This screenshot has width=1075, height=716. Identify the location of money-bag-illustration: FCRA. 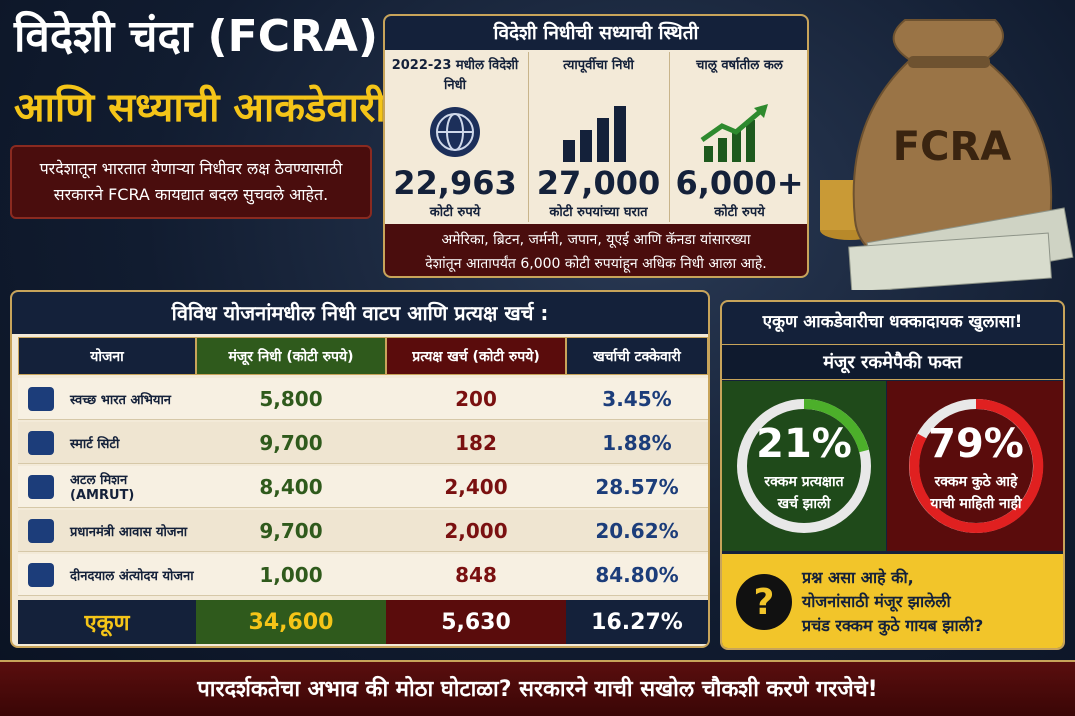
(947, 154).